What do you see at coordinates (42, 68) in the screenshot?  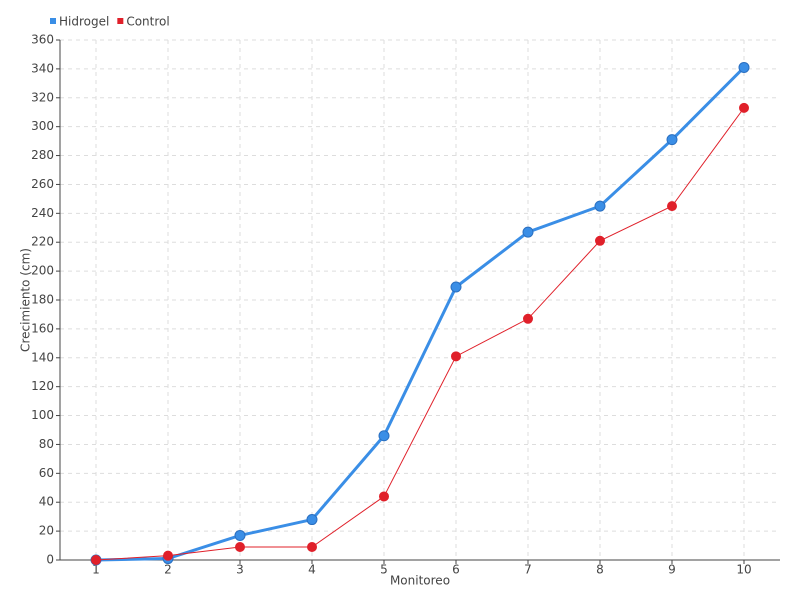 I see `y-tick-label: 340` at bounding box center [42, 68].